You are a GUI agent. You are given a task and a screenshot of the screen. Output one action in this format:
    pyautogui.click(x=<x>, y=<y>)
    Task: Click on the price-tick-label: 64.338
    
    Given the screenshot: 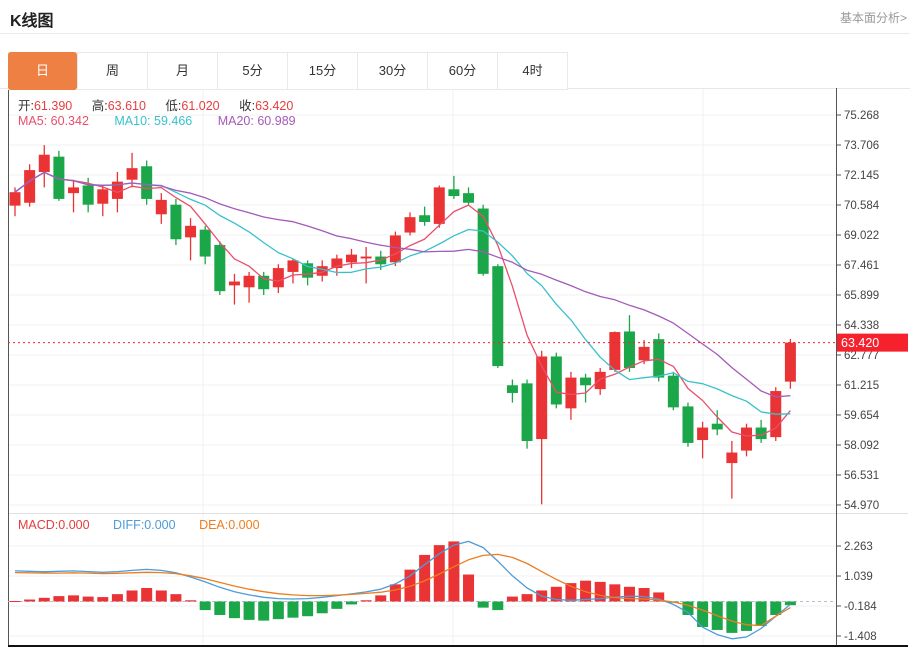 What is the action you would take?
    pyautogui.click(x=861, y=326)
    